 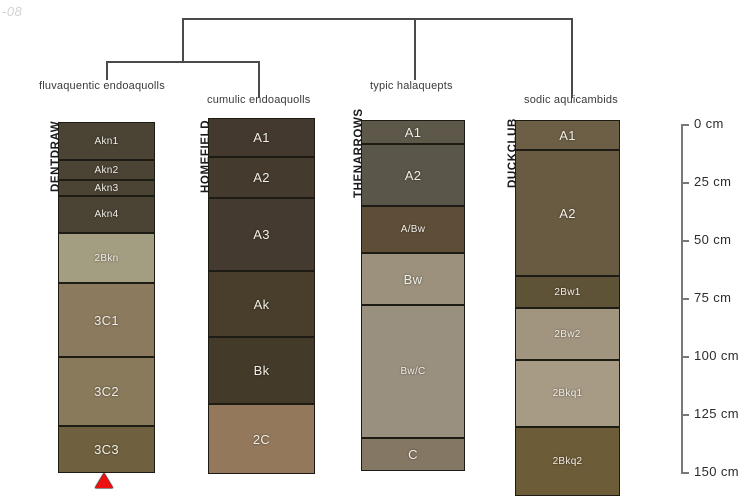 I want to click on horizon-bk: Bk, so click(x=261, y=370).